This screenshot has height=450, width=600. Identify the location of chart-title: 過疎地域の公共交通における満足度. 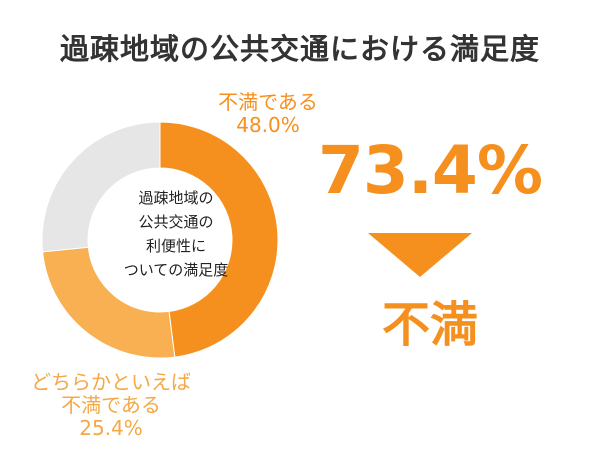
(299, 49).